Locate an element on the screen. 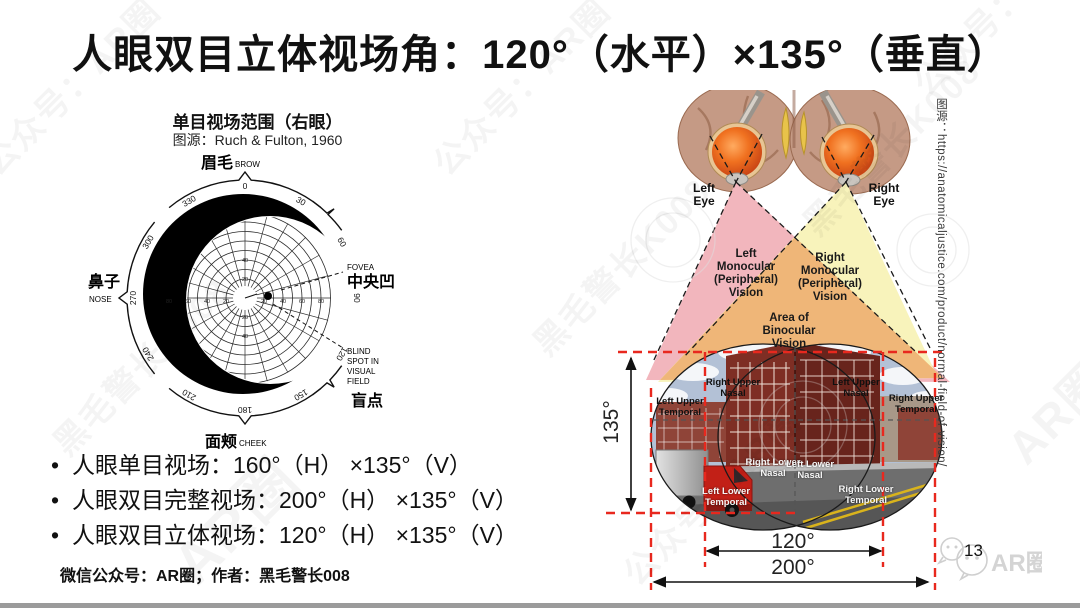  building-windows-right is located at coordinates (837, 412).